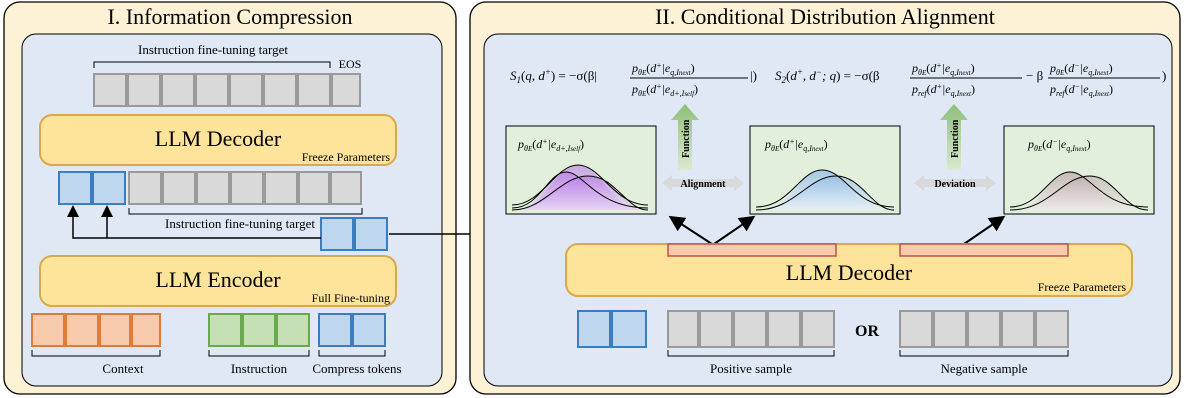 This screenshot has height=398, width=1184. I want to click on arrow-to-decoder-left, so click(194, 222).